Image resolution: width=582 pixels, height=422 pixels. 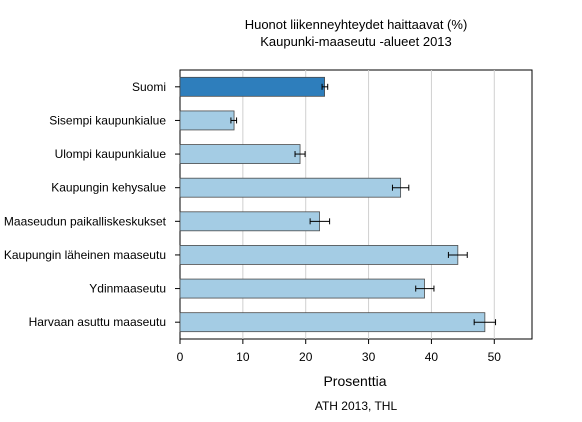 I want to click on chart-subtitle: Kaupunki-maaseutu -alueet 2013, so click(x=356, y=41).